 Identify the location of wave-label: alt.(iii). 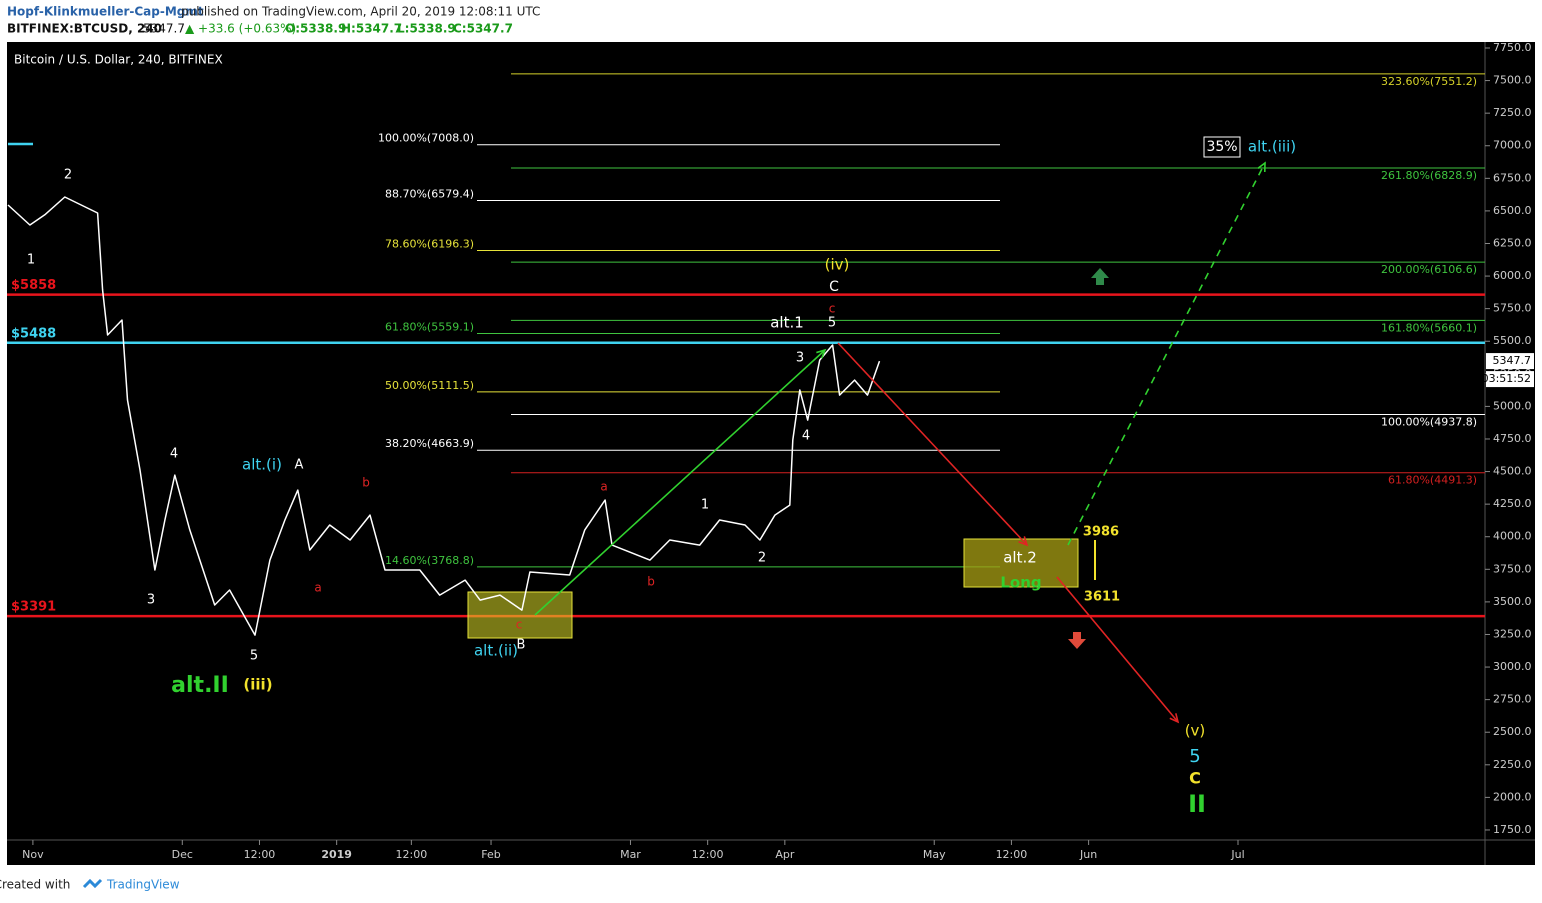
(1272, 147).